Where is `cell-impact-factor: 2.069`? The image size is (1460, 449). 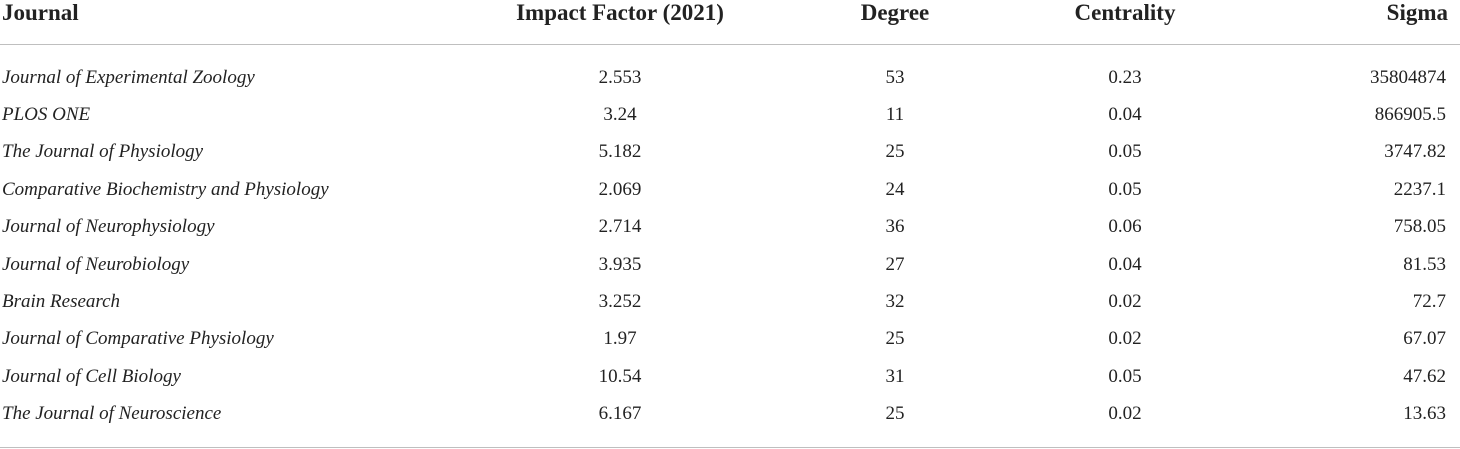
cell-impact-factor: 2.069 is located at coordinates (620, 189).